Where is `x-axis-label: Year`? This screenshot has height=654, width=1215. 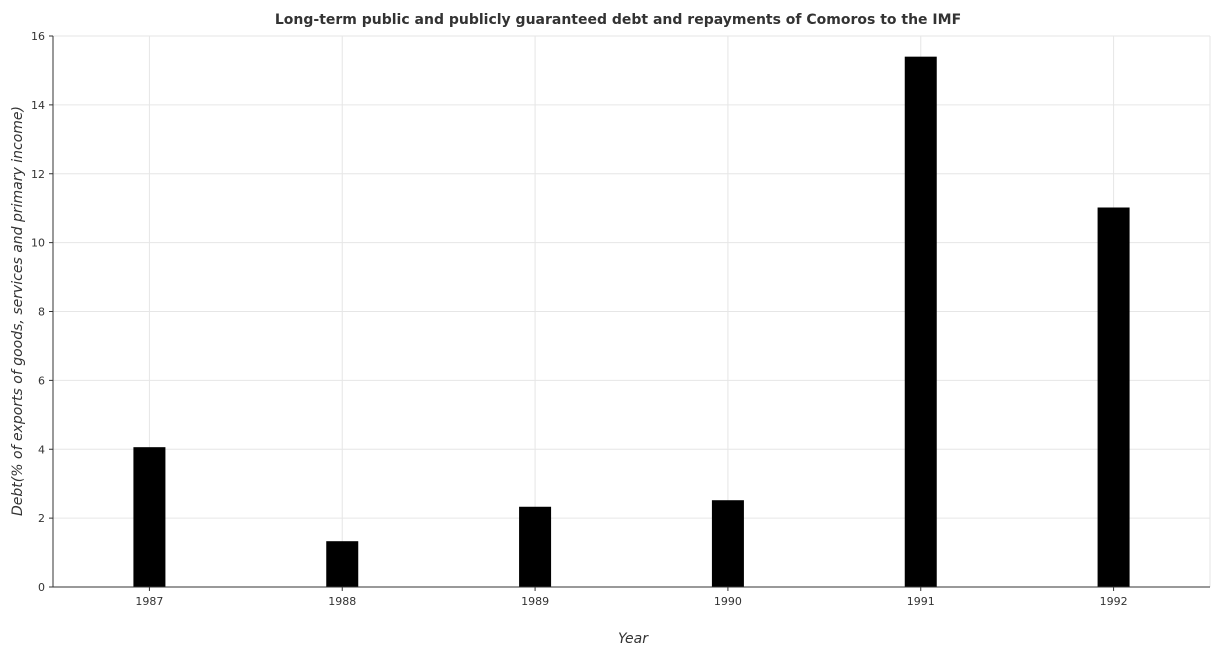 x-axis-label: Year is located at coordinates (633, 639).